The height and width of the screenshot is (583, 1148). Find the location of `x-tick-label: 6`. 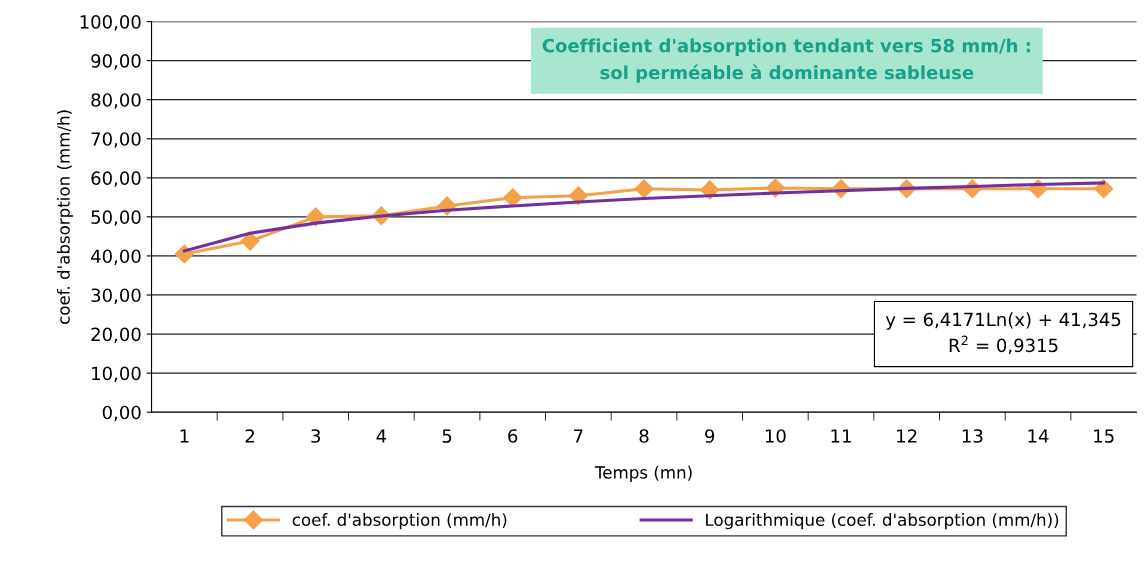

x-tick-label: 6 is located at coordinates (513, 436).